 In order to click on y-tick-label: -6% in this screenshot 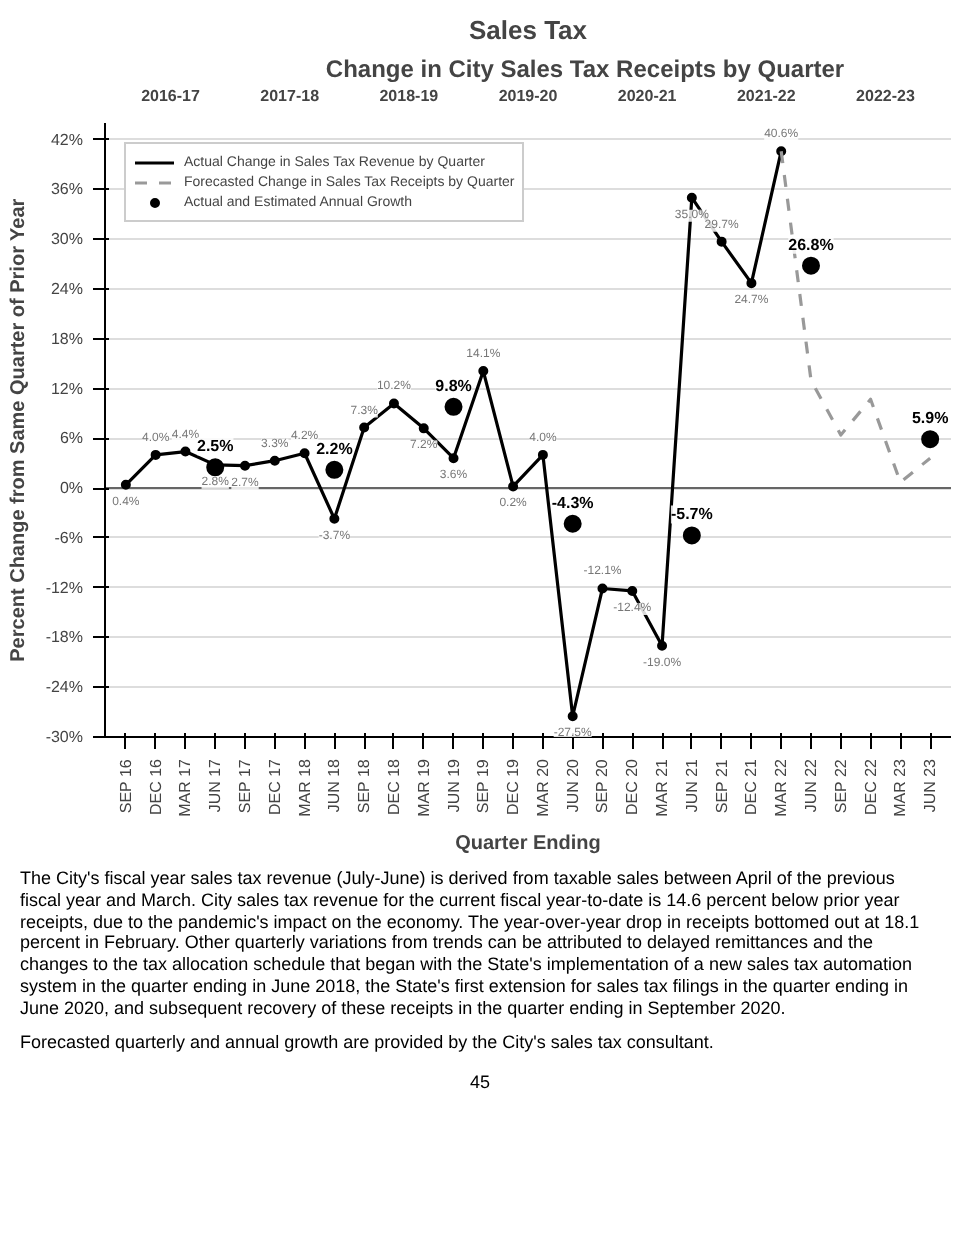, I will do `click(69, 537)`.